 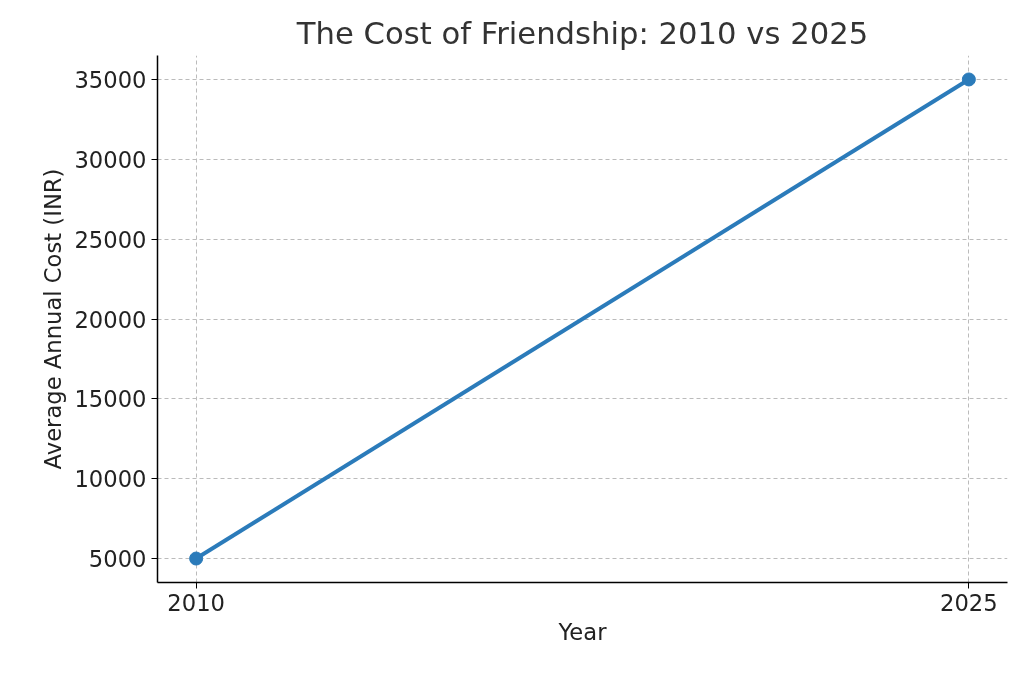 I want to click on y-tick-label: 25000, so click(x=110, y=239).